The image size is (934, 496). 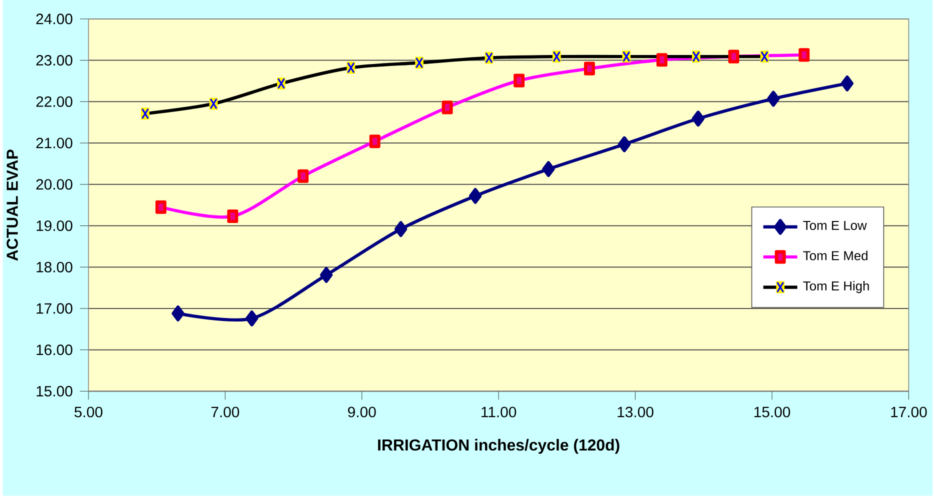 What do you see at coordinates (499, 446) in the screenshot?
I see `x-axis-title: IRRIGATION inches/cycle (120d)` at bounding box center [499, 446].